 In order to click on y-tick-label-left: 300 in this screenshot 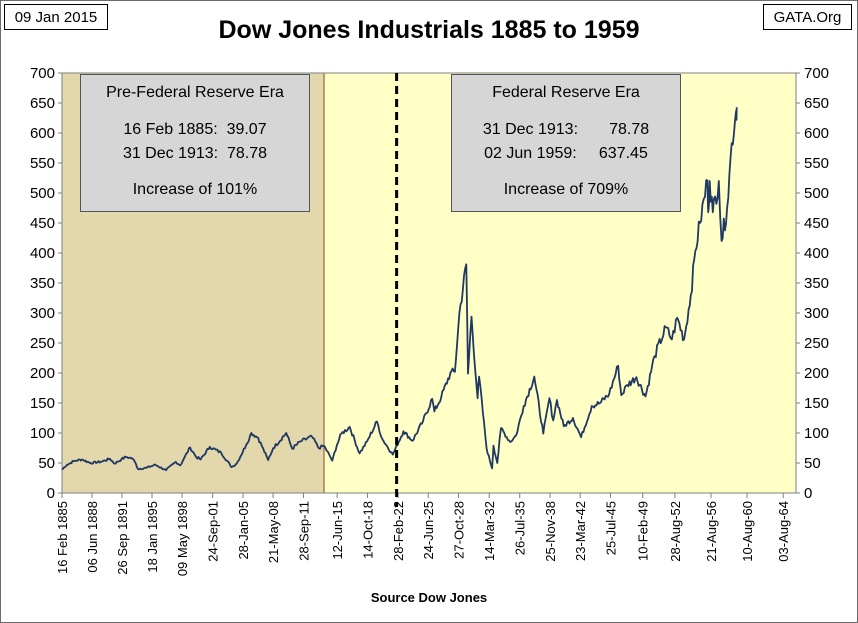, I will do `click(42, 313)`.